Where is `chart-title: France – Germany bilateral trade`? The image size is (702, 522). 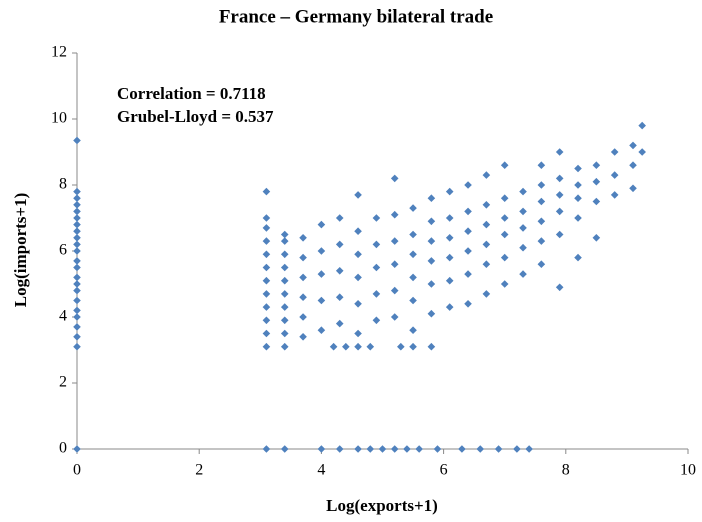
chart-title: France – Germany bilateral trade is located at coordinates (356, 16).